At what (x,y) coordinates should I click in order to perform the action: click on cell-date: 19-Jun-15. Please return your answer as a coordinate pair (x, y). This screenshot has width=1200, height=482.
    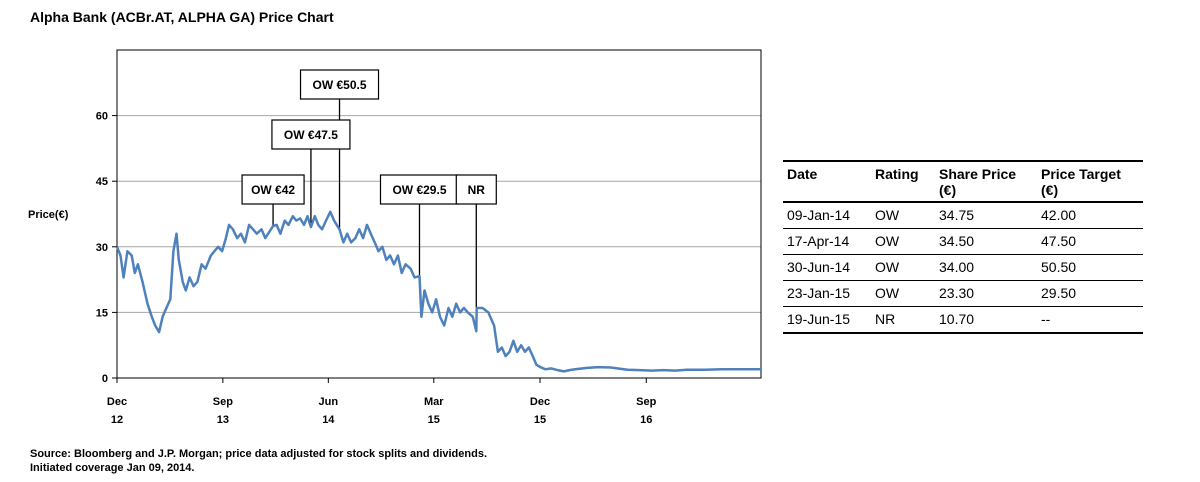
    Looking at the image, I should click on (819, 319).